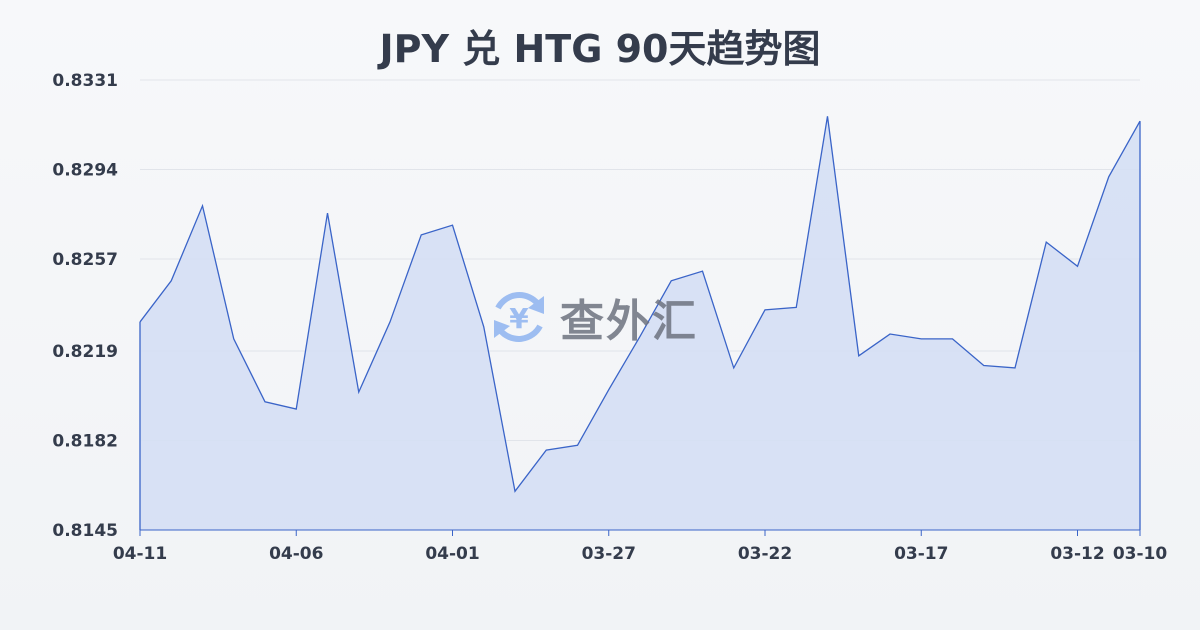  I want to click on yen-exchange-icon: ¥, so click(519, 317).